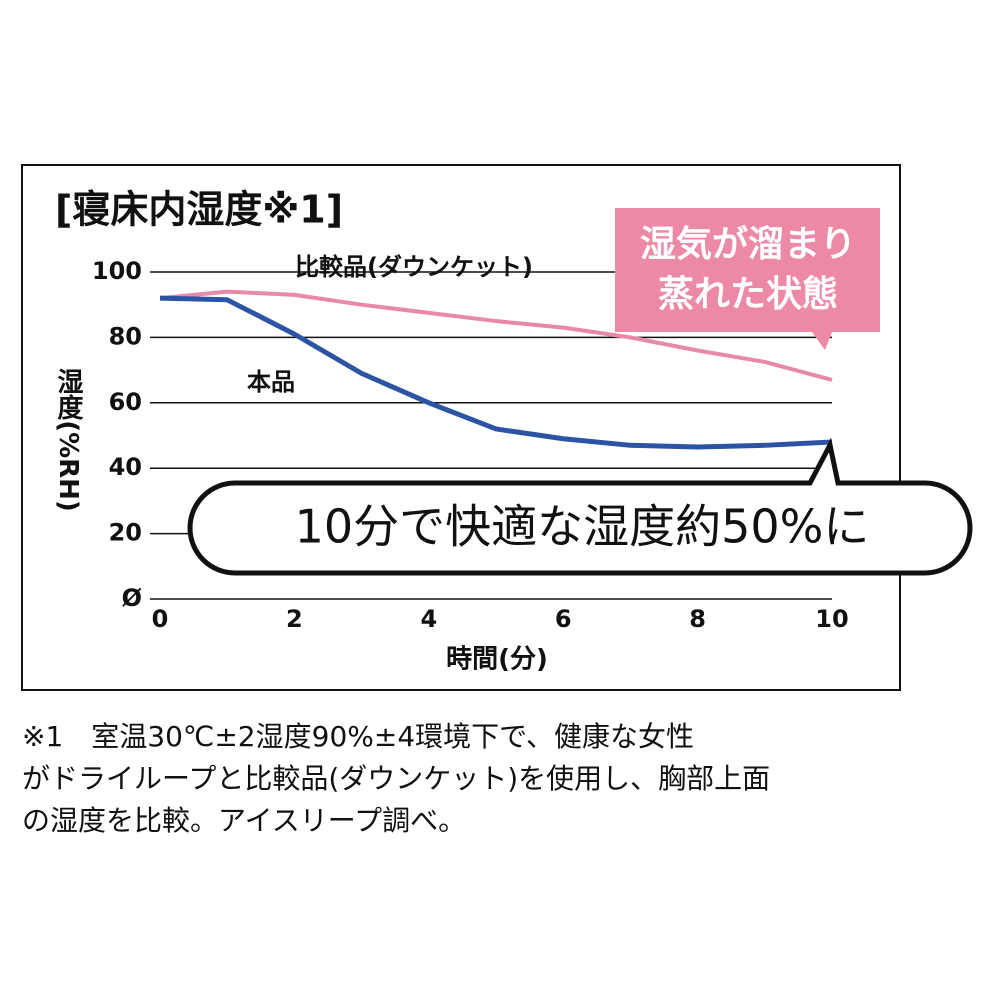 The height and width of the screenshot is (1004, 1000). I want to click on x-tick-label: 6, so click(563, 619).